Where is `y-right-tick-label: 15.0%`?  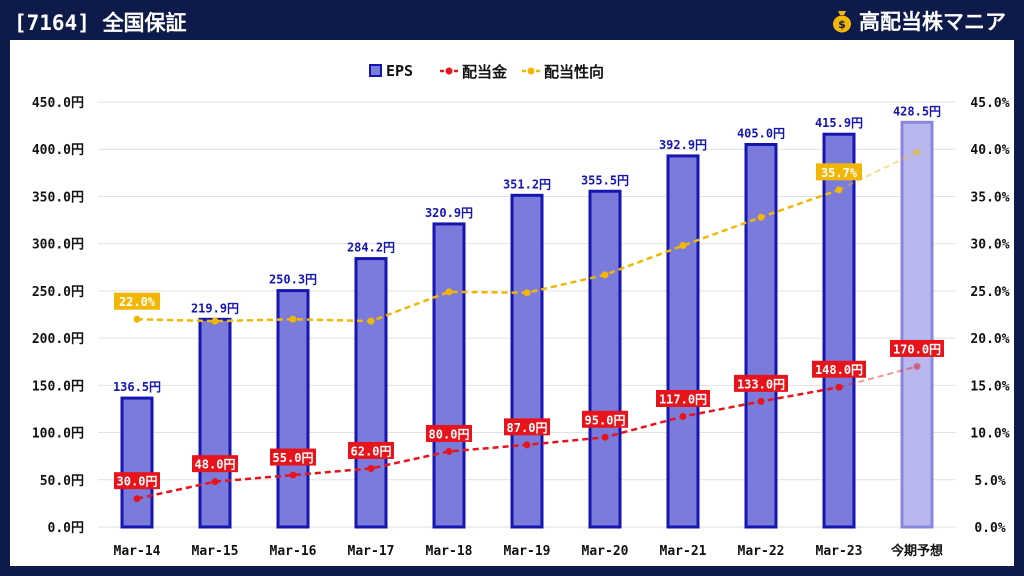 y-right-tick-label: 15.0% is located at coordinates (989, 386).